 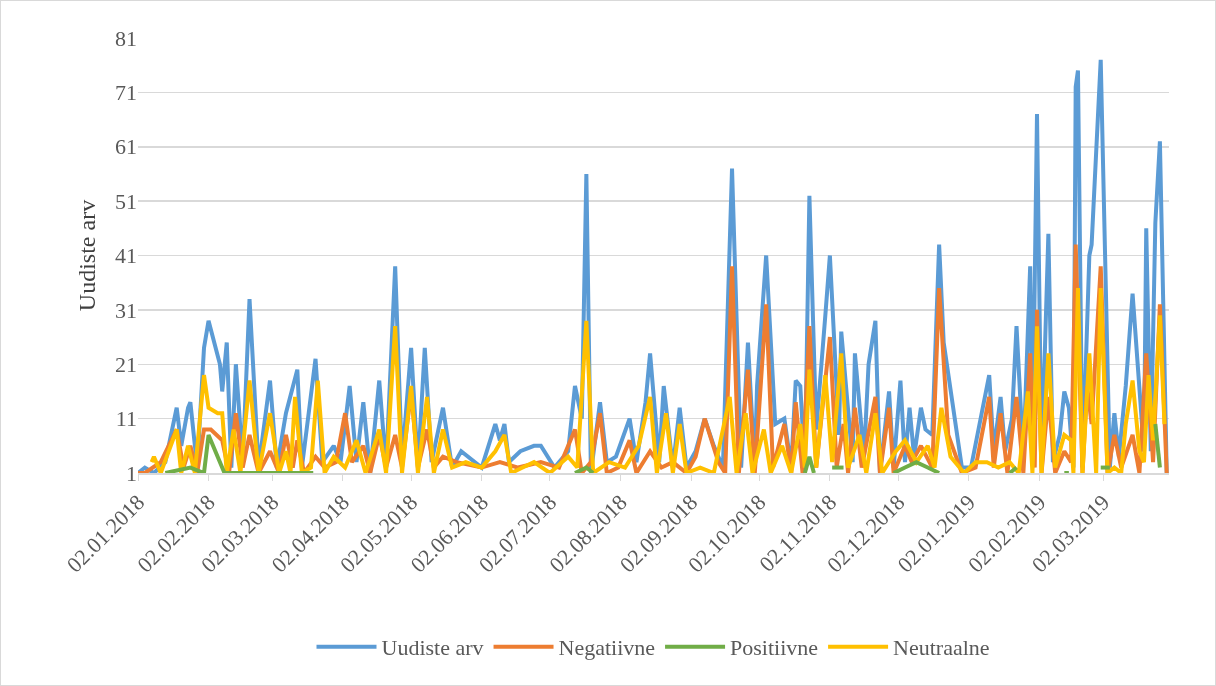 I want to click on y-tick-label: 61, so click(x=126, y=147).